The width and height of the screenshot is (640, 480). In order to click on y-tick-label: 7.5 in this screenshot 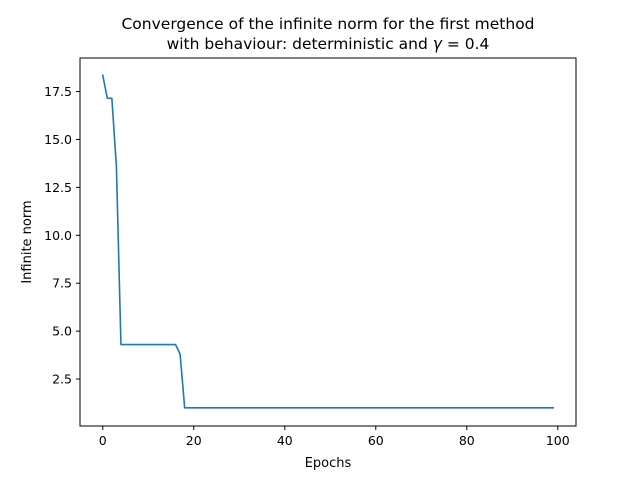, I will do `click(62, 283)`.